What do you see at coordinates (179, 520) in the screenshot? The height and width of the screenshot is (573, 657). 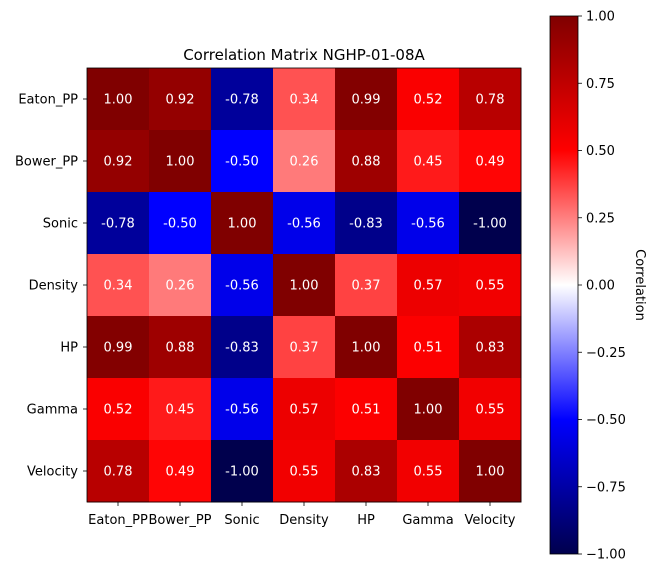 I see `x-tick-label: Bower_PP` at bounding box center [179, 520].